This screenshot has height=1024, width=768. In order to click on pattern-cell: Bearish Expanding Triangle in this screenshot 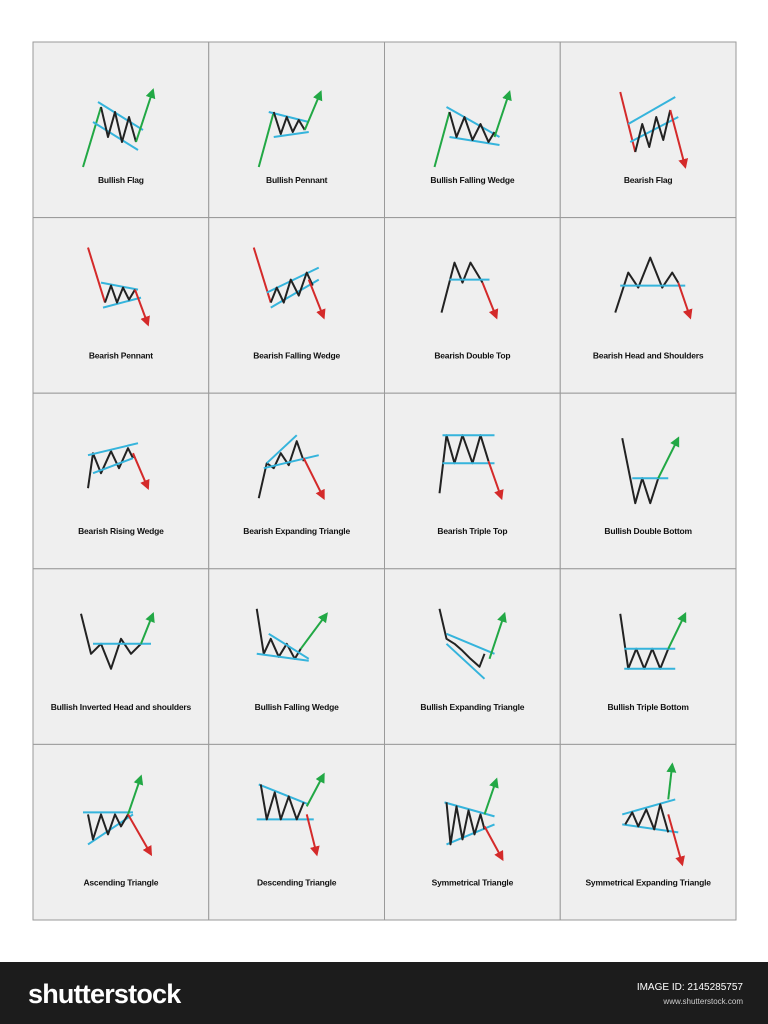, I will do `click(296, 481)`.